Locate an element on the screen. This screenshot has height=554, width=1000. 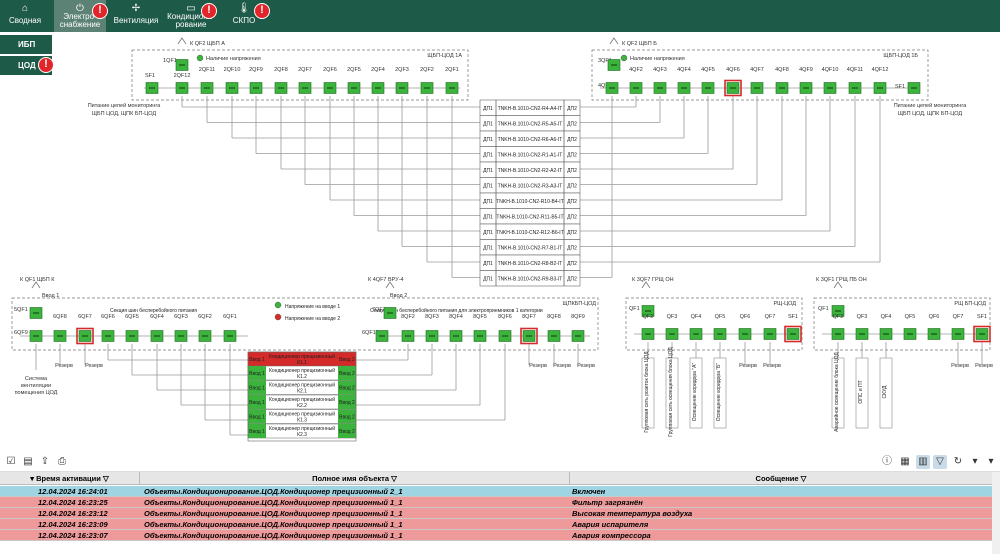
tab-ventilation: ✢ Вентиляция is located at coordinates (136, 16).